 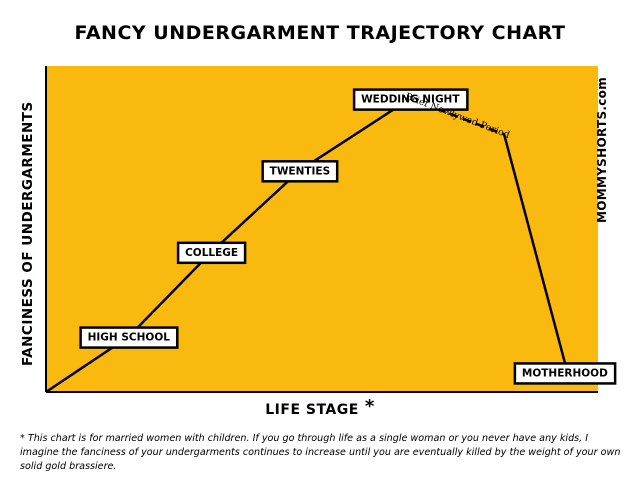 I want to click on stage-label-text: WEDDING NIGHT, so click(x=410, y=100).